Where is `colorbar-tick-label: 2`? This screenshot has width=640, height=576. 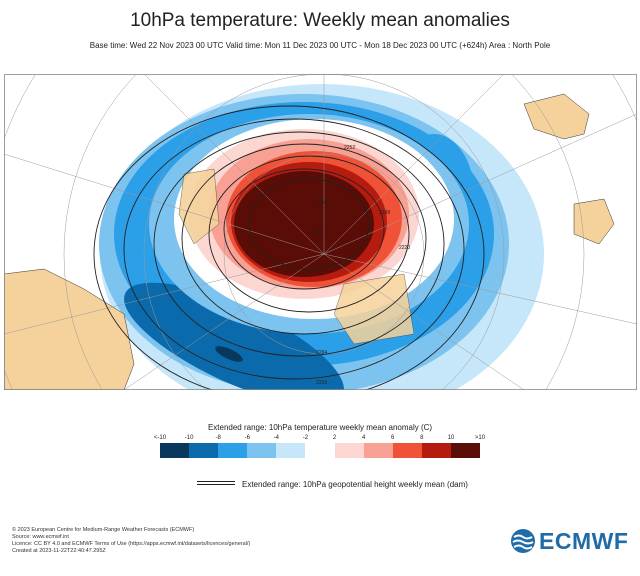 colorbar-tick-label: 2 is located at coordinates (334, 438).